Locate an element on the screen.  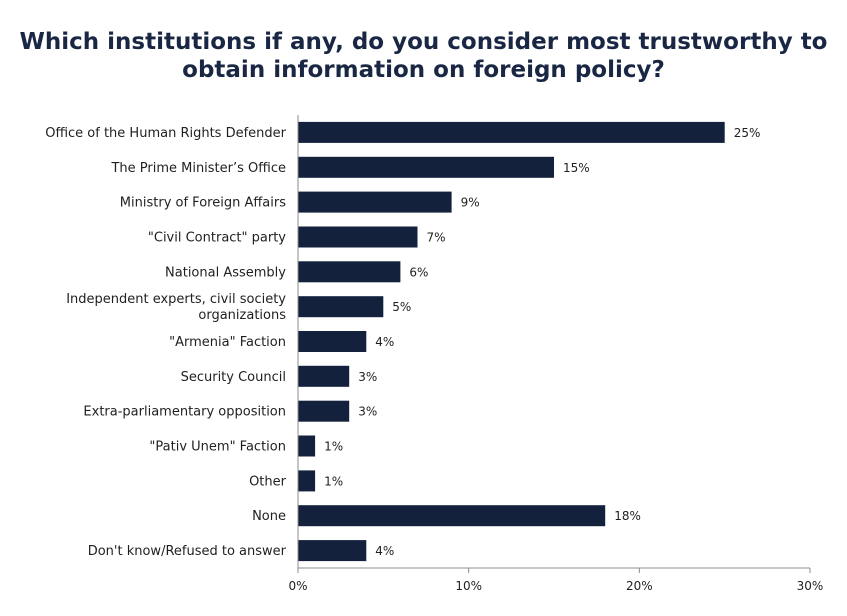
value-label-11: 18% is located at coordinates (627, 516).